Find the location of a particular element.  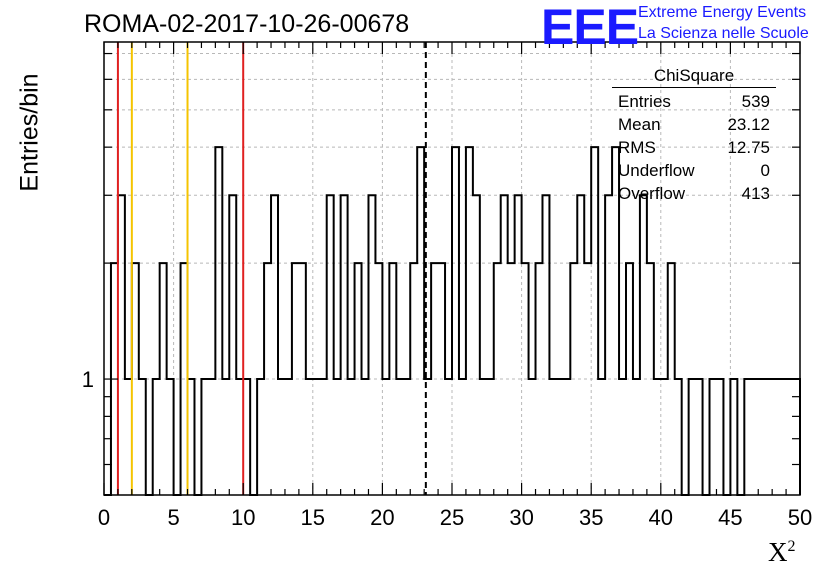

stats-label: Entries is located at coordinates (644, 101).